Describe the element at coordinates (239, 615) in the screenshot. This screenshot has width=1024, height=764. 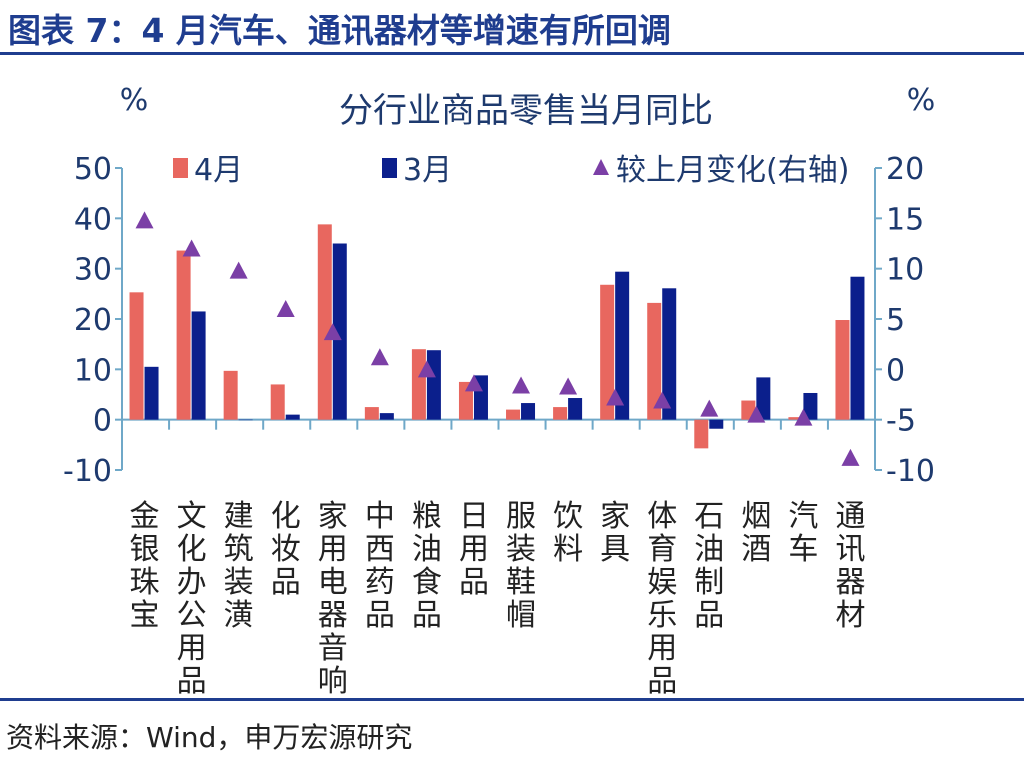
I see `category-label: 潢` at that location.